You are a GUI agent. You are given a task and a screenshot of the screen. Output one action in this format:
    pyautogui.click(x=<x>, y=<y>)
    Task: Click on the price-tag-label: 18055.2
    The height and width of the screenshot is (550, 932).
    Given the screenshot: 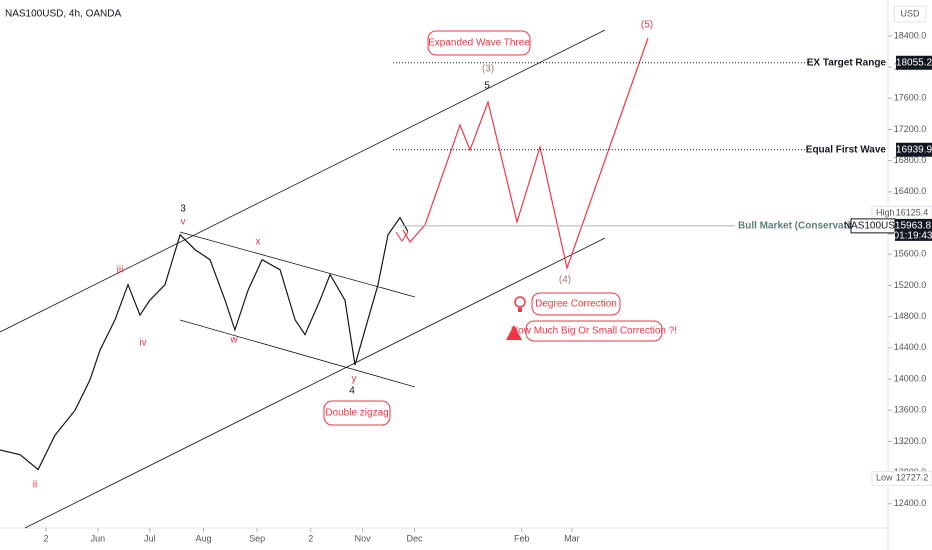 What is the action you would take?
    pyautogui.click(x=914, y=62)
    